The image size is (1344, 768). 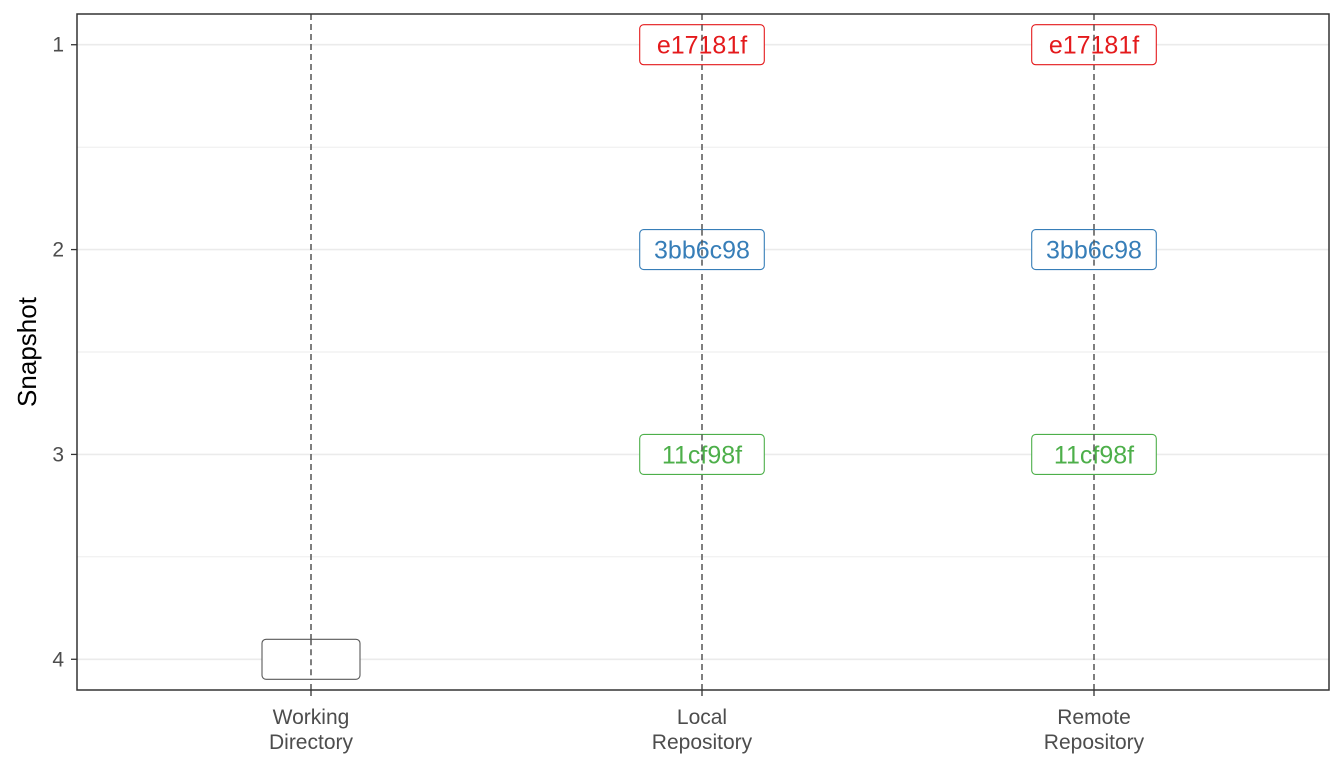 I want to click on y-tick-label: 3, so click(x=58, y=454).